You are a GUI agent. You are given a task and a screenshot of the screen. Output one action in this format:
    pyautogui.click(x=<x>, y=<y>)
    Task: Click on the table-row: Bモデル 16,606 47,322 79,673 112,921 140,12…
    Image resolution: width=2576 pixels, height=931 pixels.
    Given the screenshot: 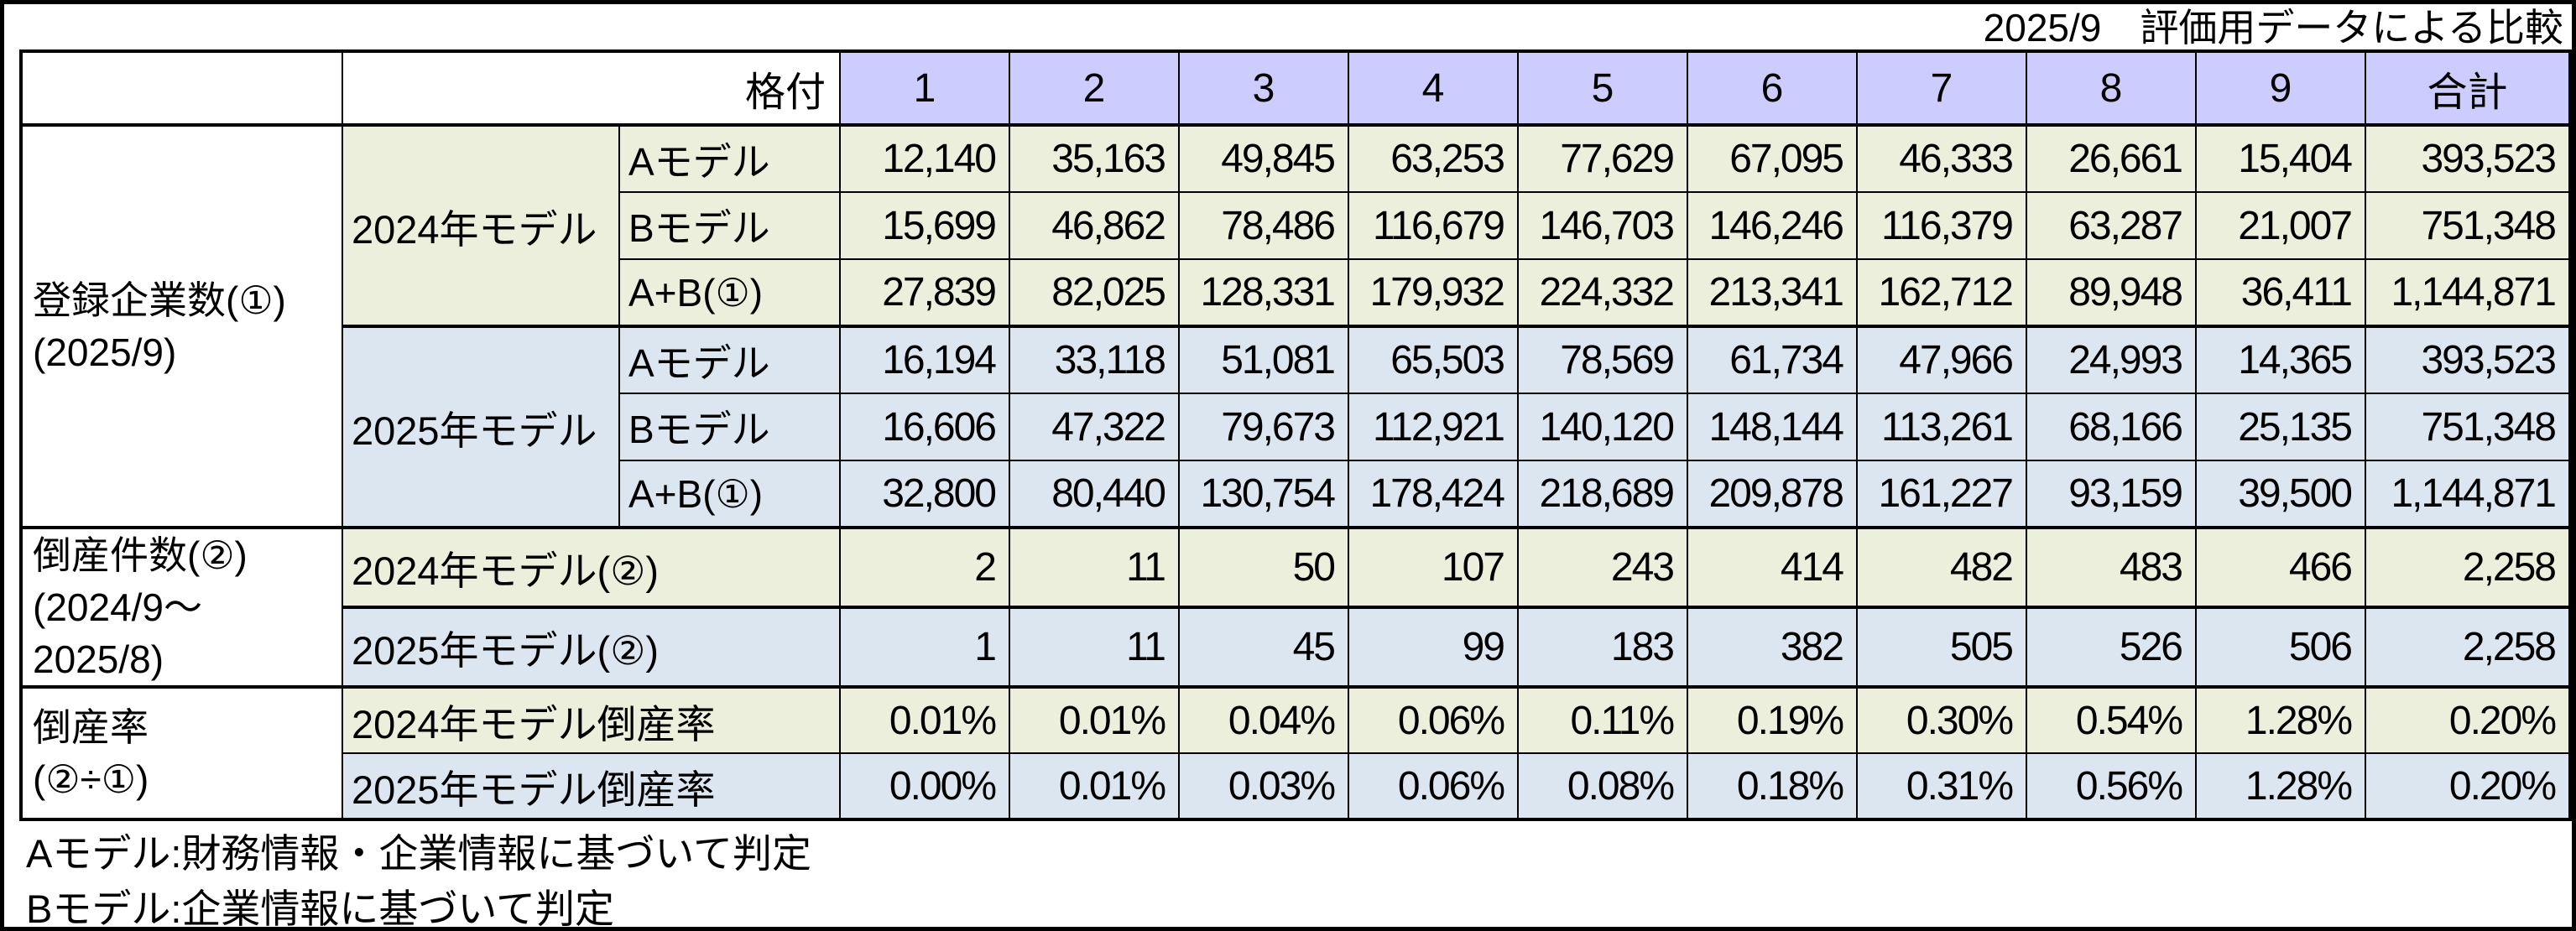 What is the action you would take?
    pyautogui.click(x=1296, y=427)
    